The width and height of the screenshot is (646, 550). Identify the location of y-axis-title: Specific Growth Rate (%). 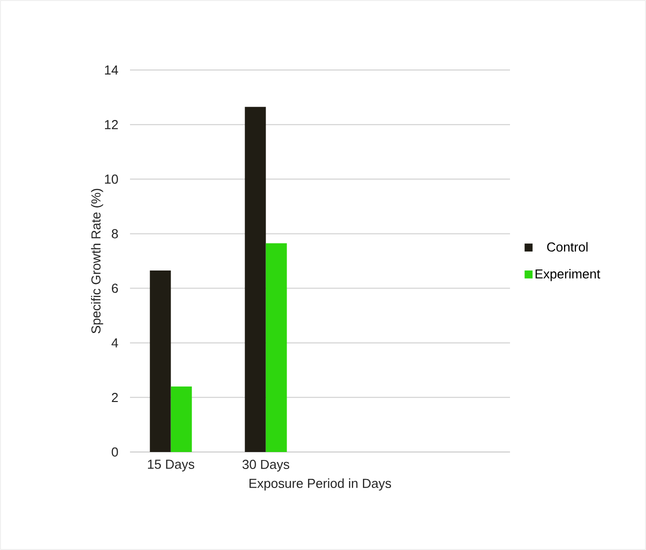
(97, 261).